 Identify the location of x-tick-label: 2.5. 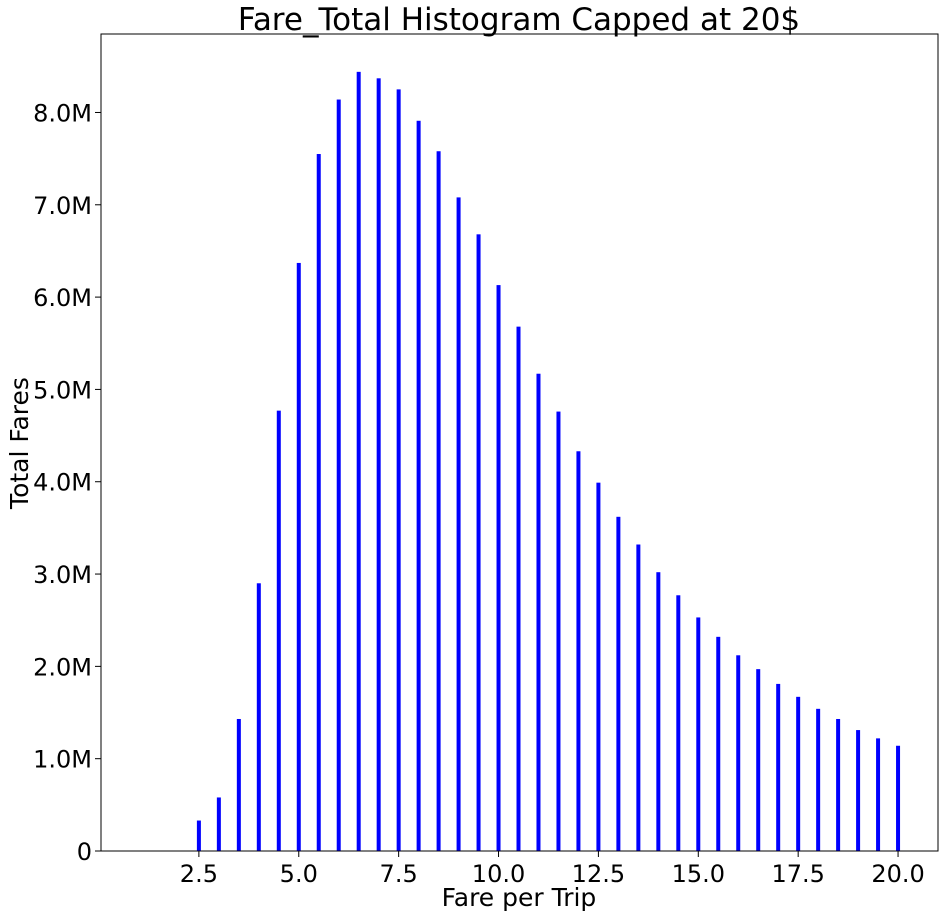
(199, 874).